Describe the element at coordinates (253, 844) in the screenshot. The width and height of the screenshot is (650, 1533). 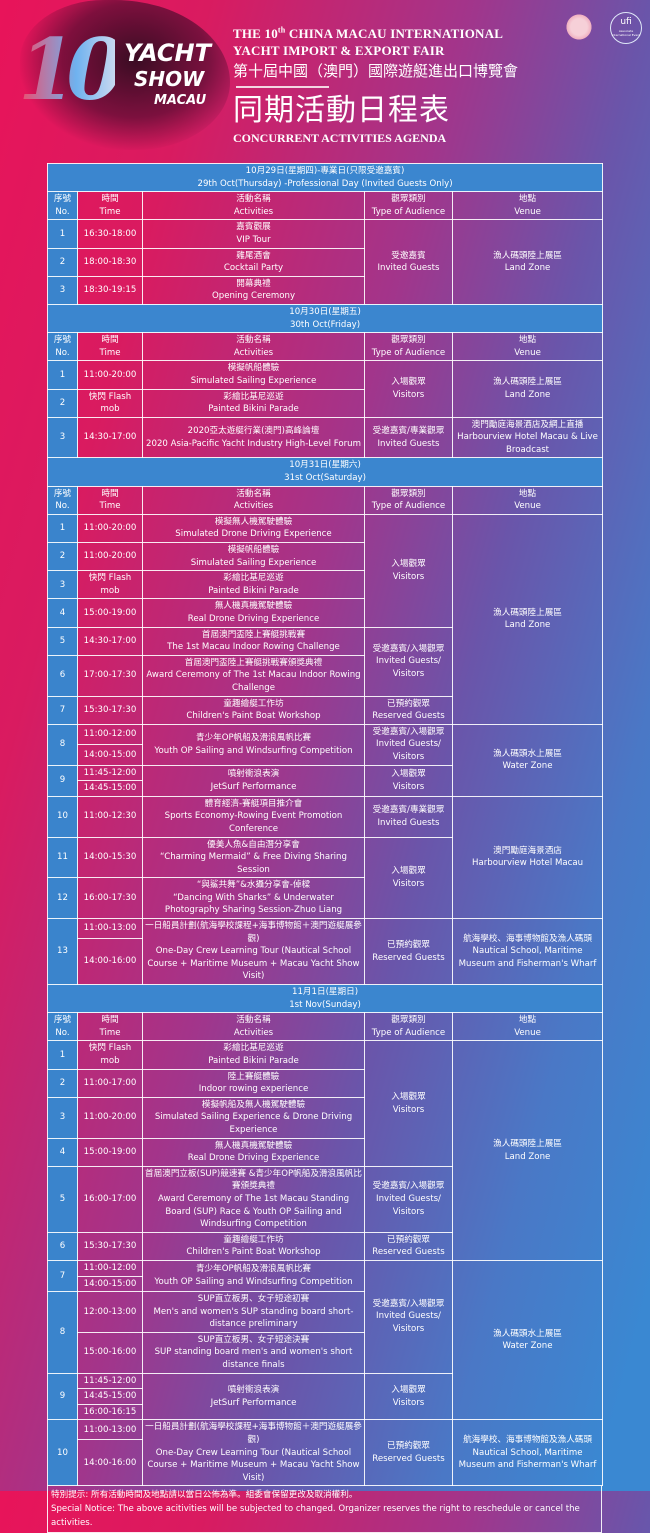
I see `activity-zh: 優美人魚&自由潛分享會` at that location.